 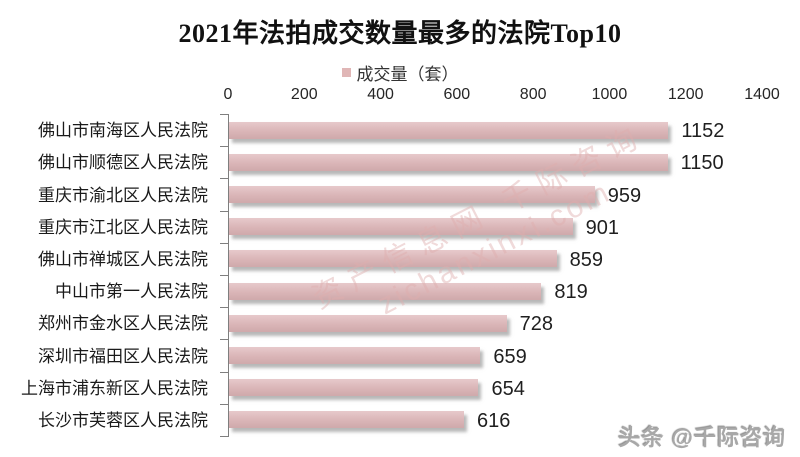 I want to click on chart-title: 2021年法拍成交数量最多的法院Top10, so click(x=400, y=33).